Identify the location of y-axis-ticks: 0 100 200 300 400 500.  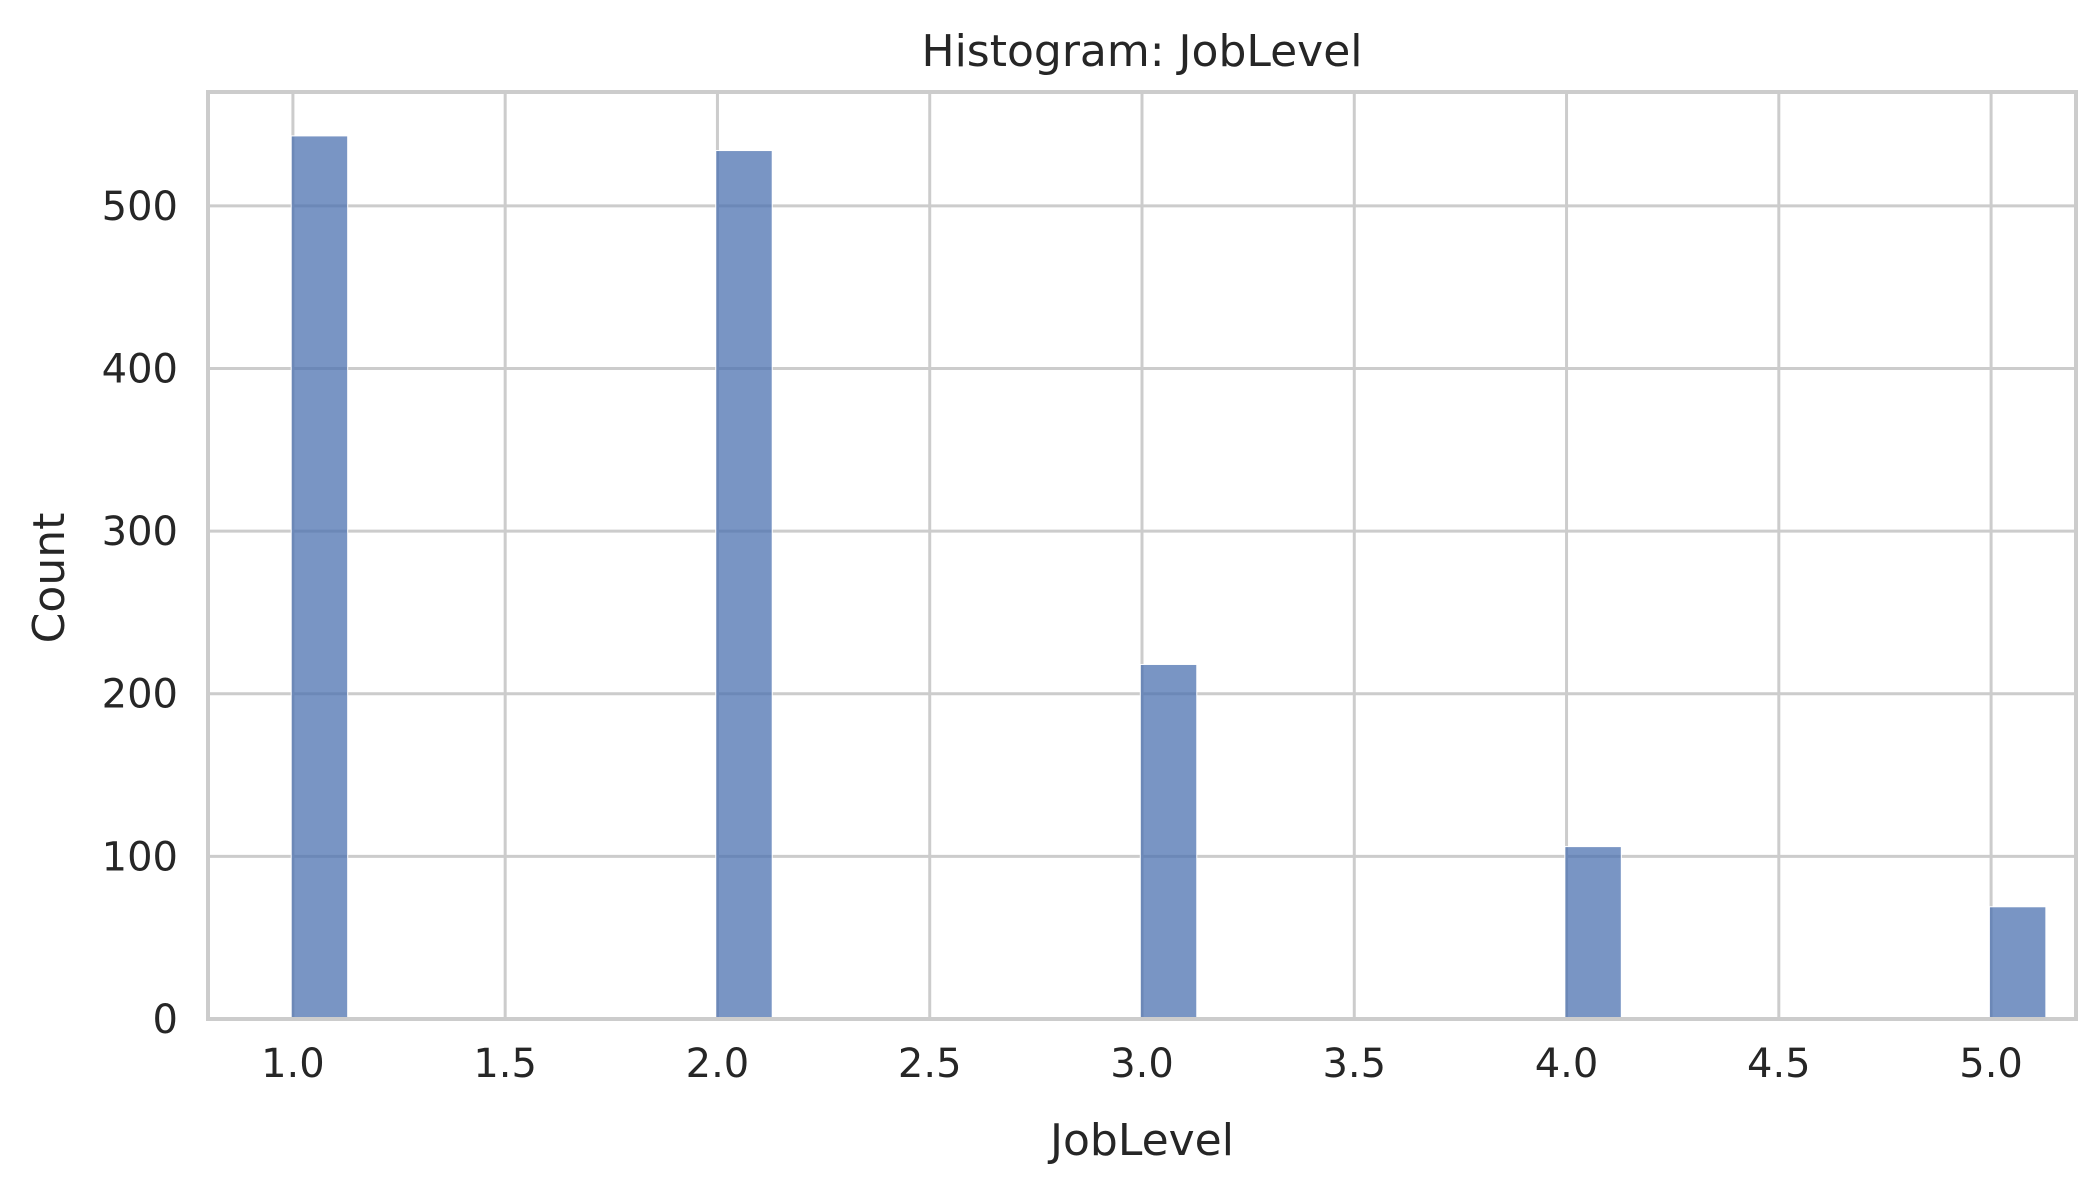
(140, 613).